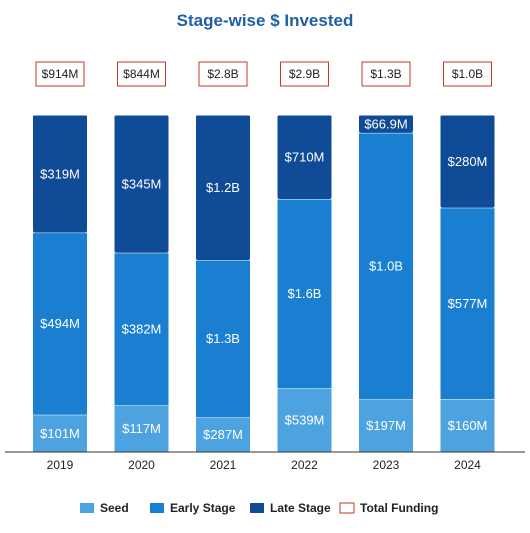 Image resolution: width=530 pixels, height=533 pixels. I want to click on legend-label: Early Stage, so click(203, 508).